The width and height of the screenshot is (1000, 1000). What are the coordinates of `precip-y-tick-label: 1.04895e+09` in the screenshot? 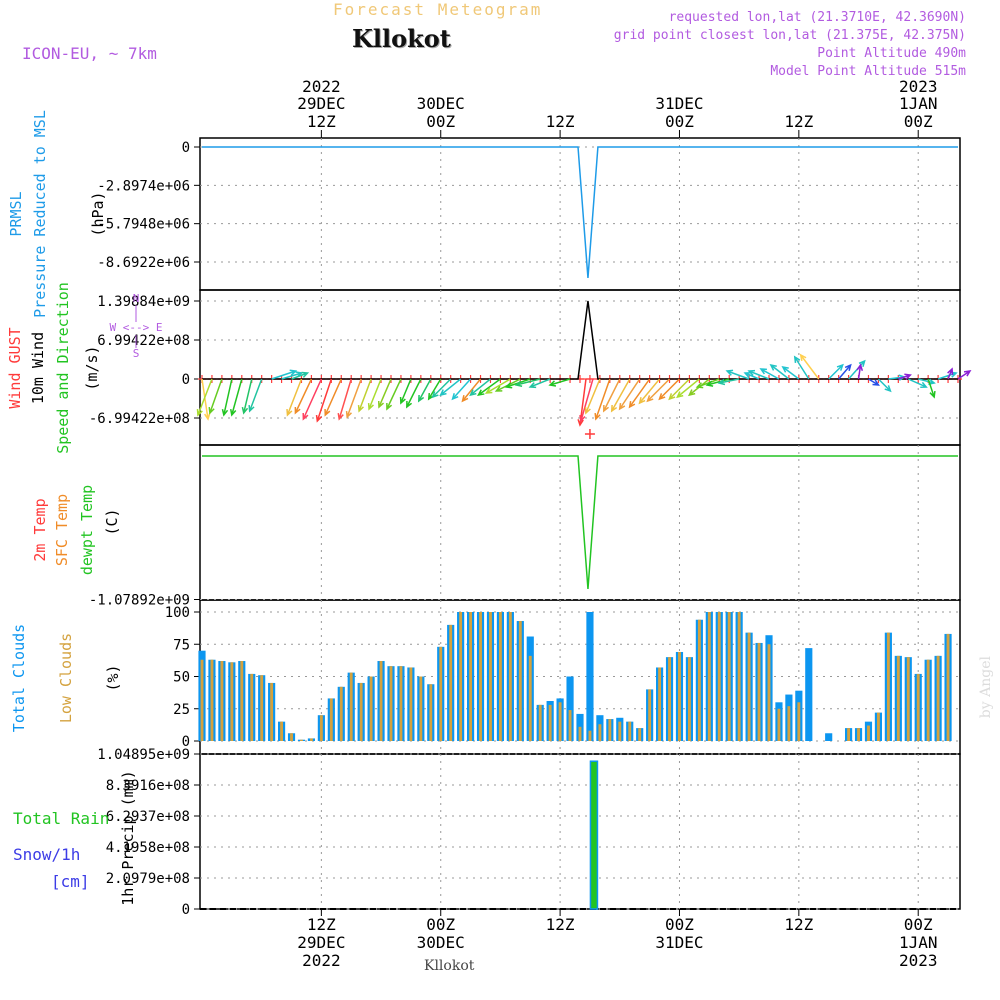 It's located at (143, 755).